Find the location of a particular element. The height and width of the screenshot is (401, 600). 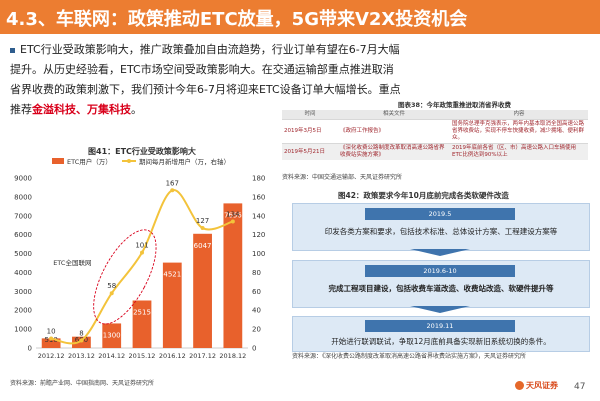

y-right-tick-label: 120 is located at coordinates (258, 235).